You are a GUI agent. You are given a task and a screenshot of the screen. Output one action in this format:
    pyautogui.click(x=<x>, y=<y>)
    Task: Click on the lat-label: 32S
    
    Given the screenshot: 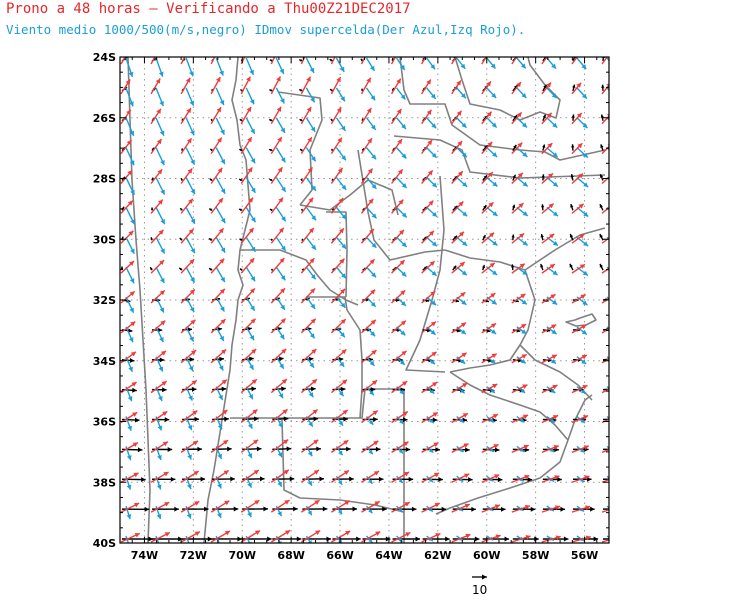 What is the action you would take?
    pyautogui.click(x=104, y=300)
    